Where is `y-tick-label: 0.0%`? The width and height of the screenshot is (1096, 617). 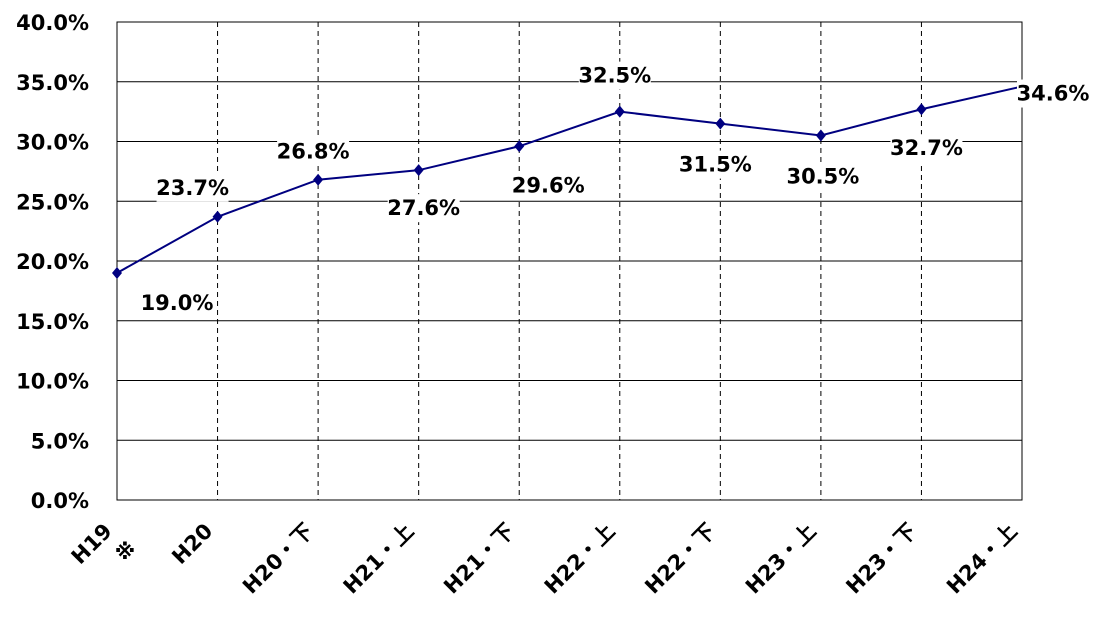 y-tick-label: 0.0% is located at coordinates (60, 501).